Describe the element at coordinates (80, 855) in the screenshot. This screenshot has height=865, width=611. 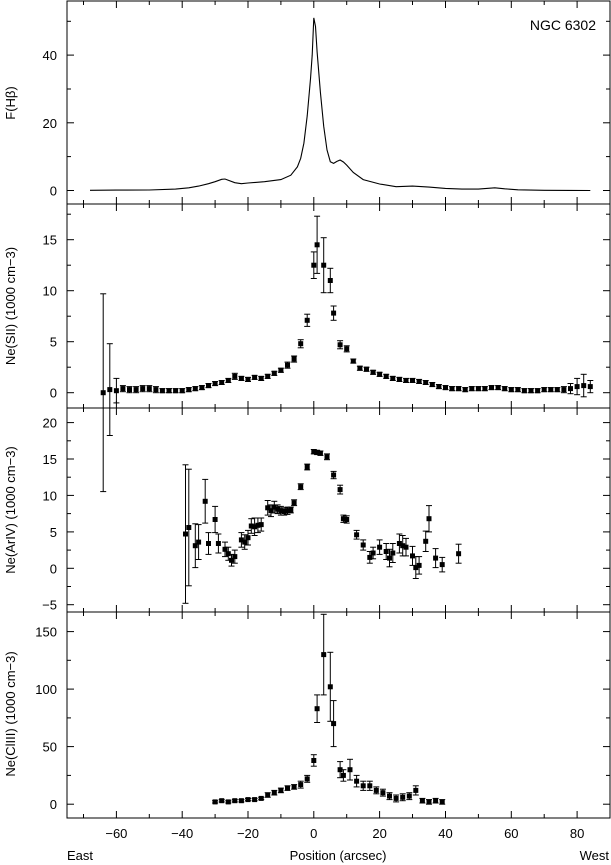
I see `x-axis-east-label: East` at that location.